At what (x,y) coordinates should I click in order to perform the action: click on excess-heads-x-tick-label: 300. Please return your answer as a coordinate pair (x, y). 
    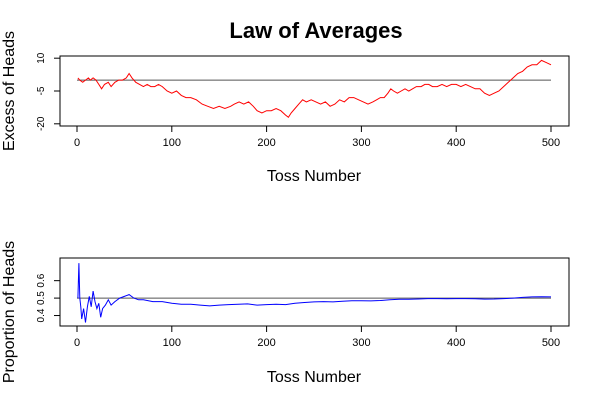
    Looking at the image, I should click on (361, 143).